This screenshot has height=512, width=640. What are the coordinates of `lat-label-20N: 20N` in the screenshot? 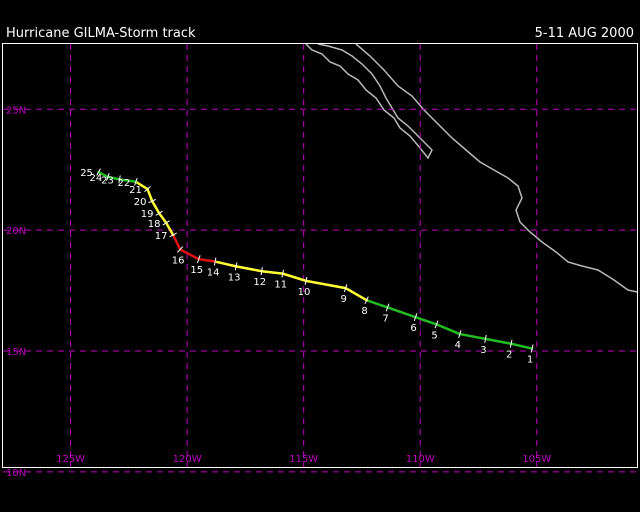 It's located at (16, 231).